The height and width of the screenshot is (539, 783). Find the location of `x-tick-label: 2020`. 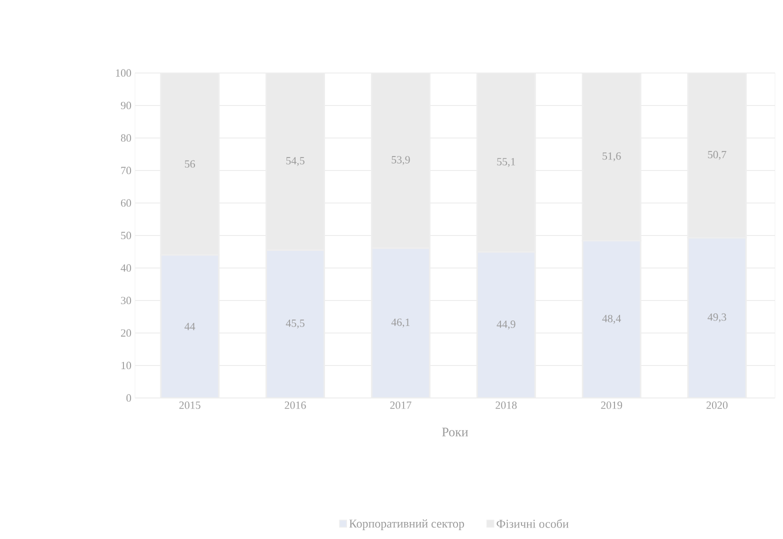

x-tick-label: 2020 is located at coordinates (717, 405).